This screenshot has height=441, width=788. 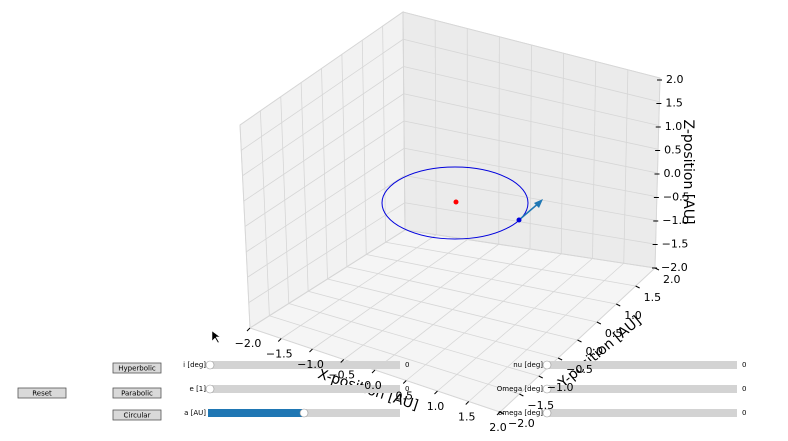 I want to click on button-label: Circular, so click(x=137, y=416).